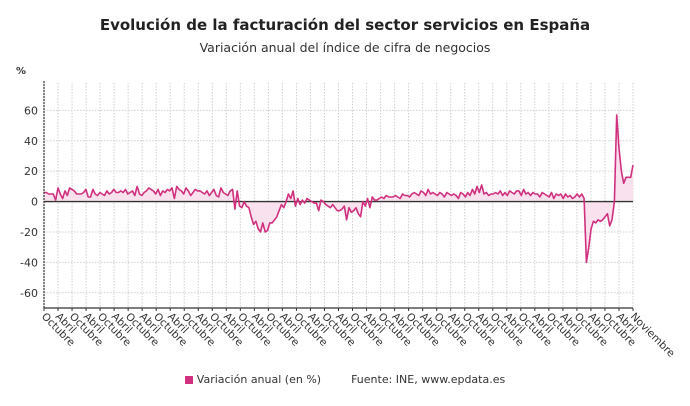 The height and width of the screenshot is (406, 690). I want to click on legend-swatch, so click(188, 380).